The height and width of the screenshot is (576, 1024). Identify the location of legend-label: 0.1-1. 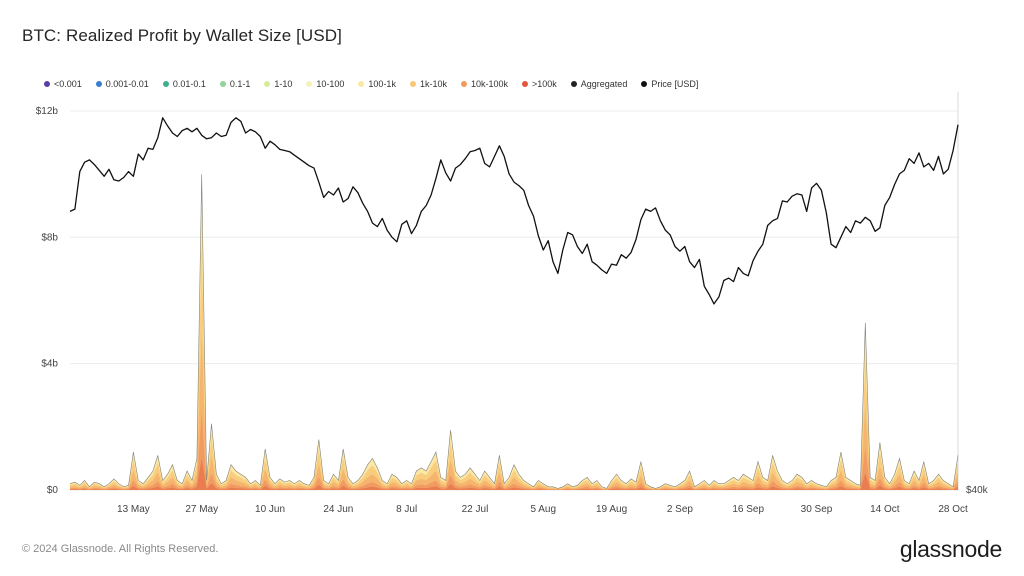
(240, 84).